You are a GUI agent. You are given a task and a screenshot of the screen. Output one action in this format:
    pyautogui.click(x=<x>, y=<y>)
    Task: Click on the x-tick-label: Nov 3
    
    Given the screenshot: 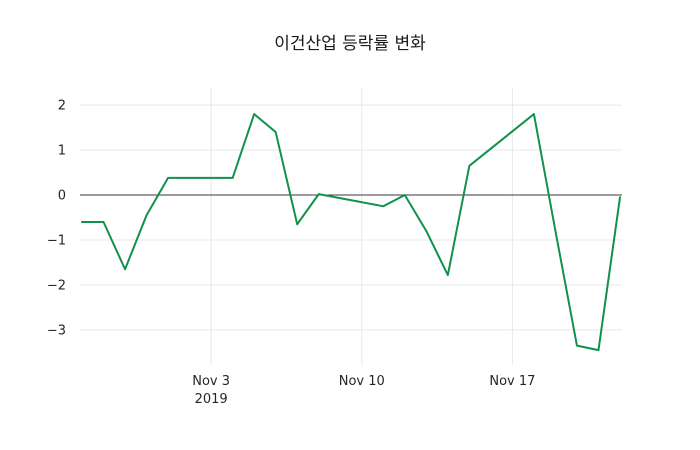 What is the action you would take?
    pyautogui.click(x=211, y=381)
    